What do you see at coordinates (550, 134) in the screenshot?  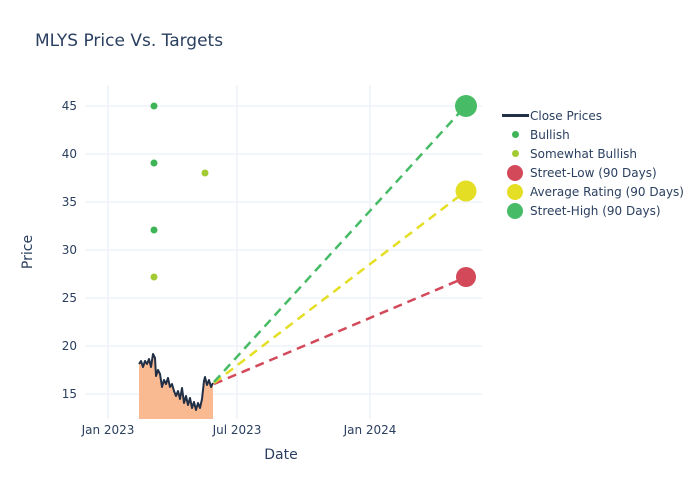 I see `legend-label: Bullish` at bounding box center [550, 134].